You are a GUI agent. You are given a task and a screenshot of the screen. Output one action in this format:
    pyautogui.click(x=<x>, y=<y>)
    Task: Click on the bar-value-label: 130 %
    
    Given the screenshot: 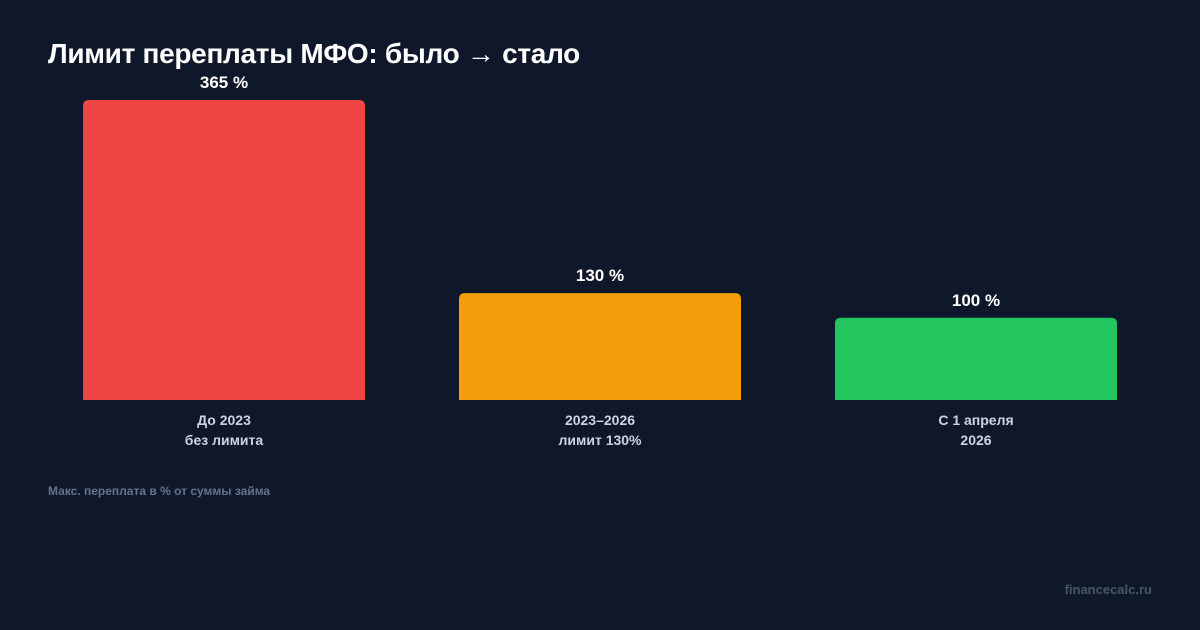 What is the action you would take?
    pyautogui.click(x=600, y=275)
    